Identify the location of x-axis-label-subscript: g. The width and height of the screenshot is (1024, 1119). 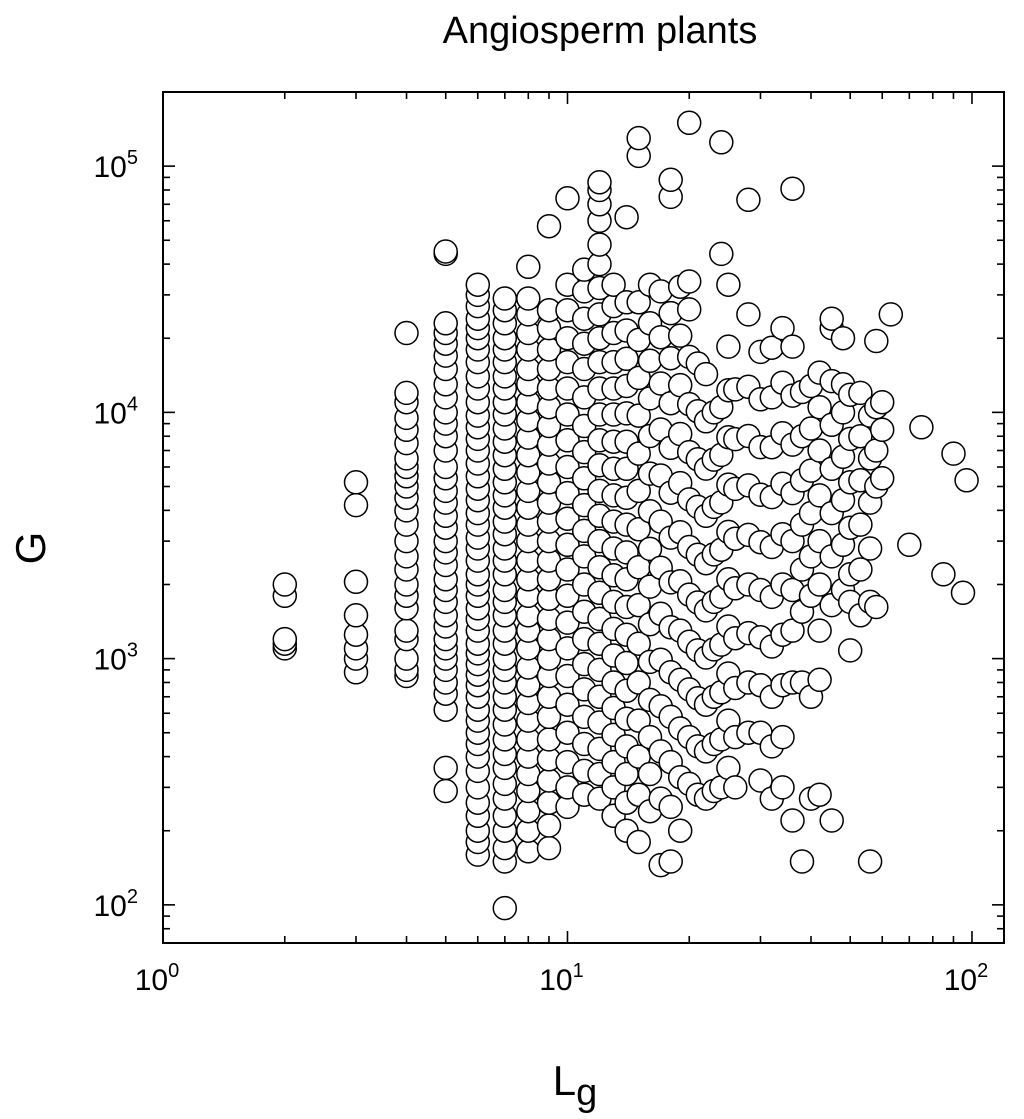
(586, 1093).